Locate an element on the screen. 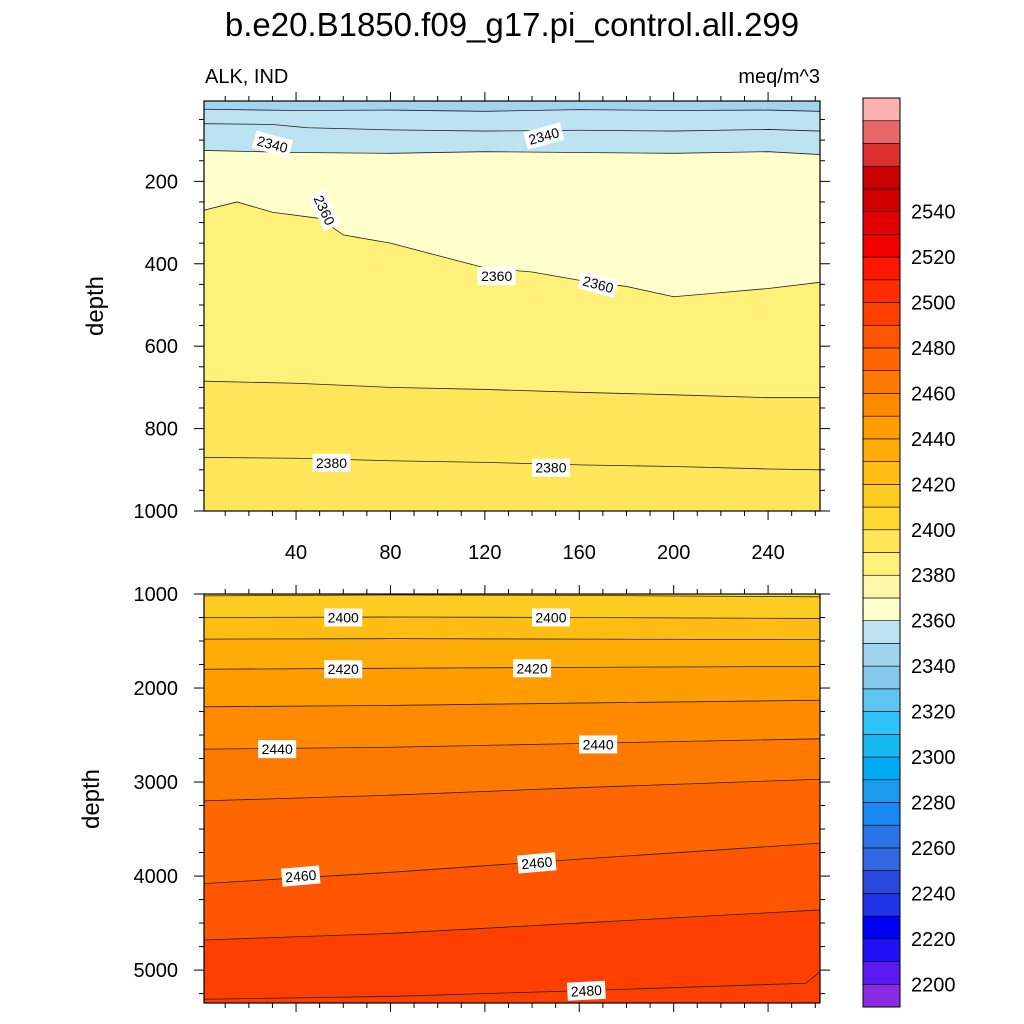  upper-y-axis-label: depth is located at coordinates (95, 306).